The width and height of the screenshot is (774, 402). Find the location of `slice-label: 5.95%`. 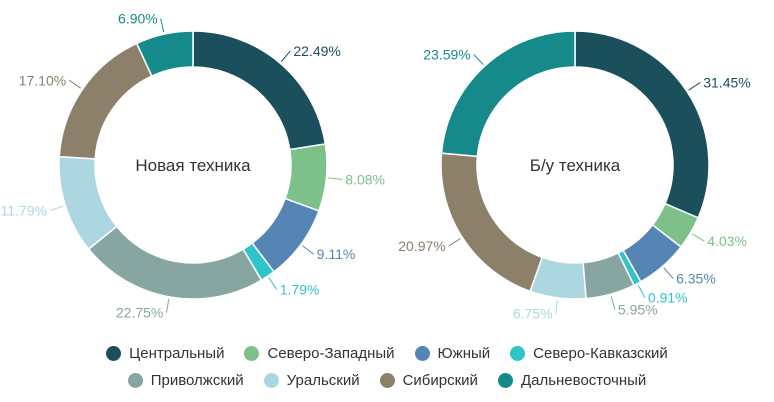

slice-label: 5.95% is located at coordinates (638, 310).